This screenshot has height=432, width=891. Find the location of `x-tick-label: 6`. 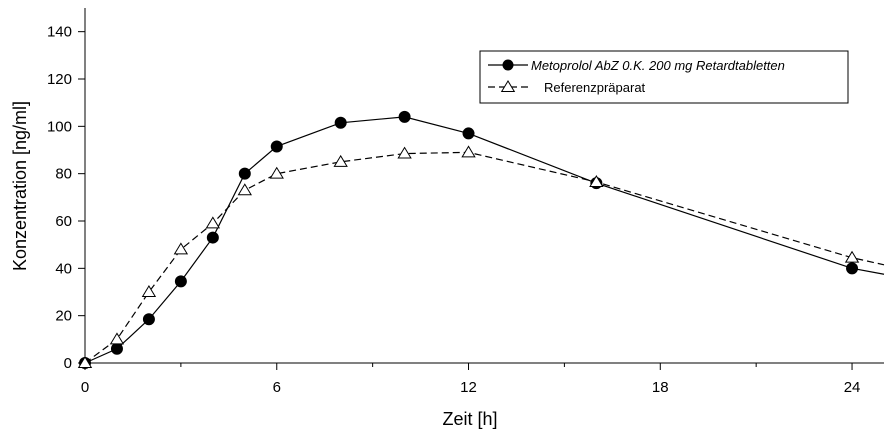

x-tick-label: 6 is located at coordinates (277, 387).